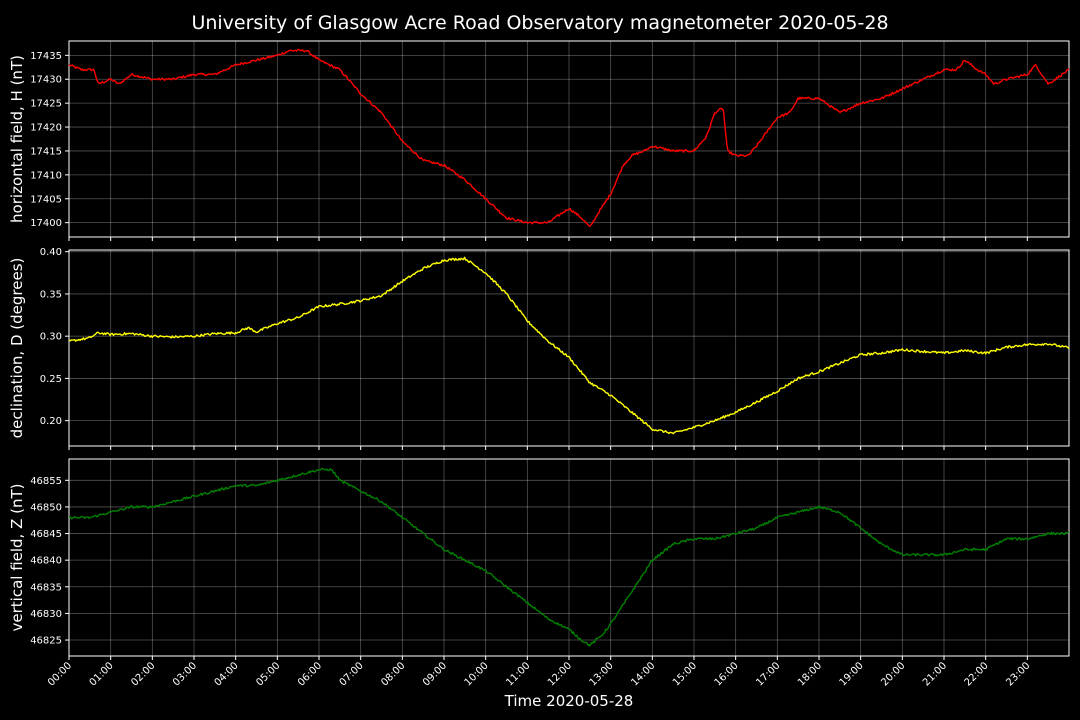 The height and width of the screenshot is (720, 1080). What do you see at coordinates (46, 199) in the screenshot?
I see `y-tick-label: 17405` at bounding box center [46, 199].